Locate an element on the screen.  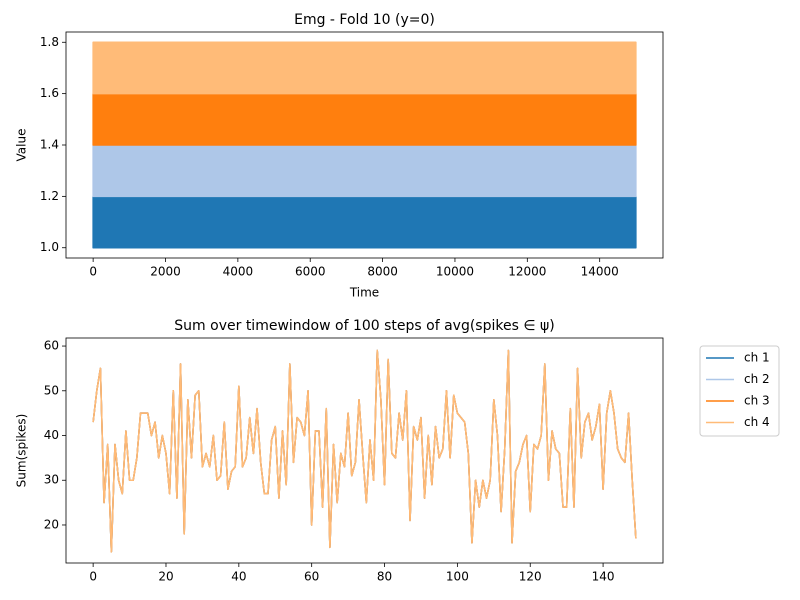
y-axis-label: Sum(spikes) is located at coordinates (22, 451).